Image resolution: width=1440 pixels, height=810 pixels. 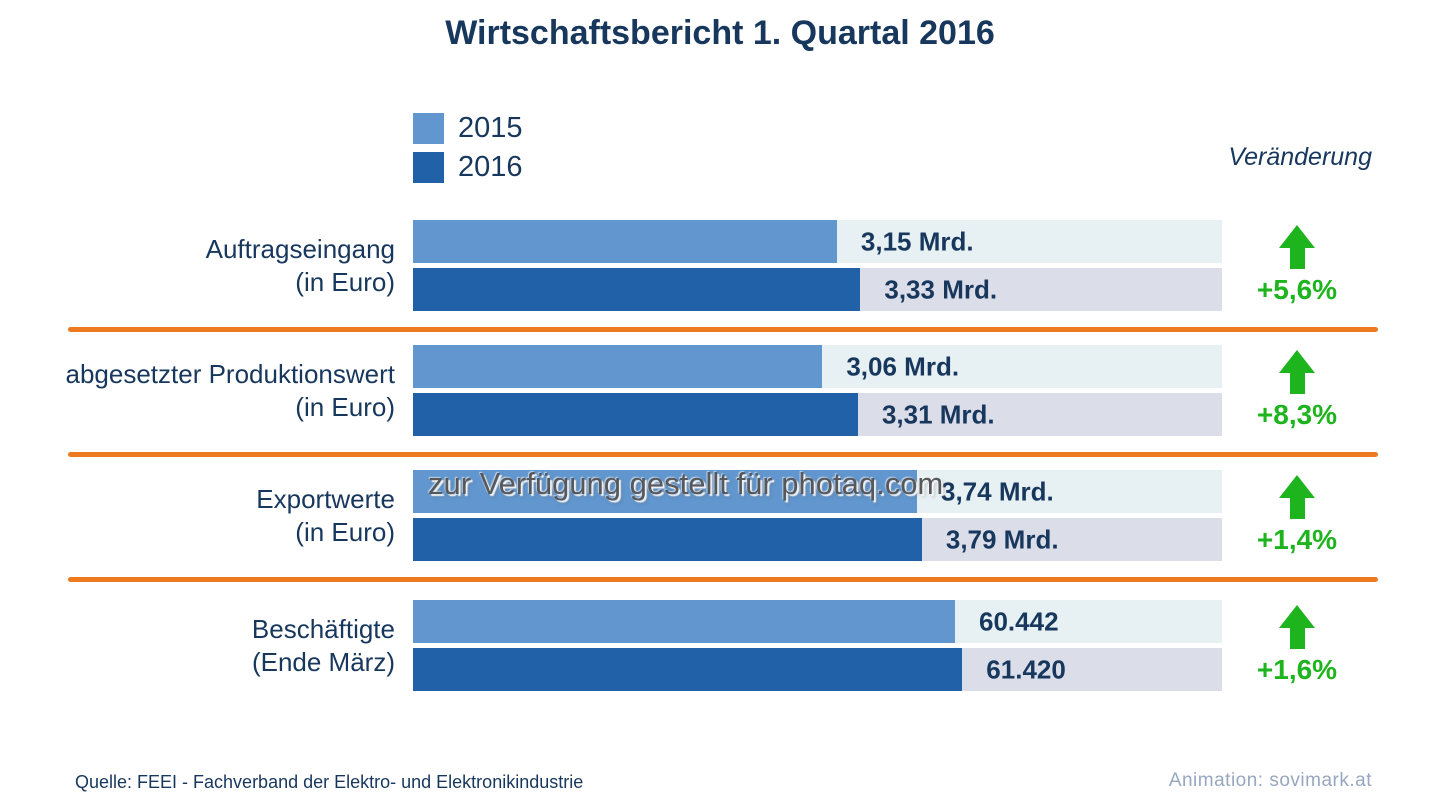 I want to click on legend-item-2016: 2016, so click(x=468, y=167).